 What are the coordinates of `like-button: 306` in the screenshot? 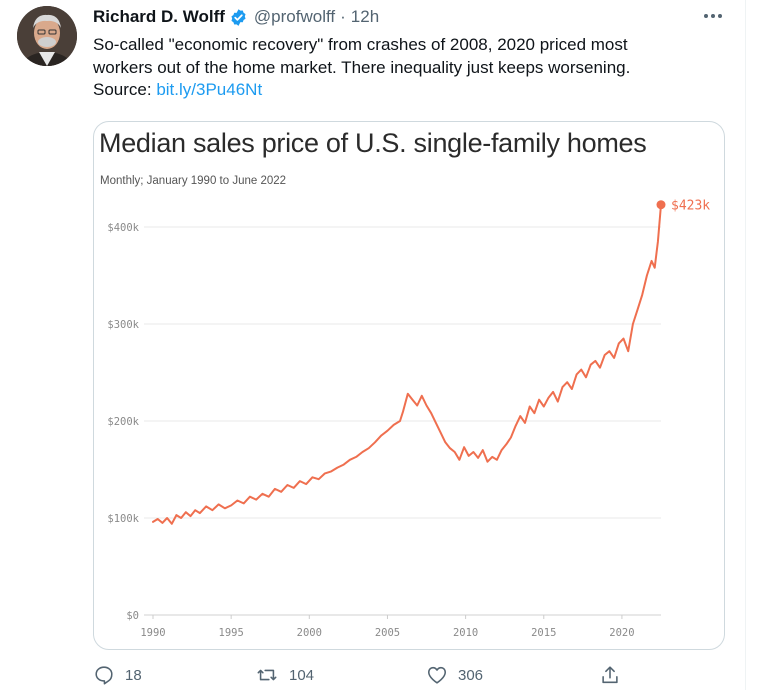 It's located at (454, 675).